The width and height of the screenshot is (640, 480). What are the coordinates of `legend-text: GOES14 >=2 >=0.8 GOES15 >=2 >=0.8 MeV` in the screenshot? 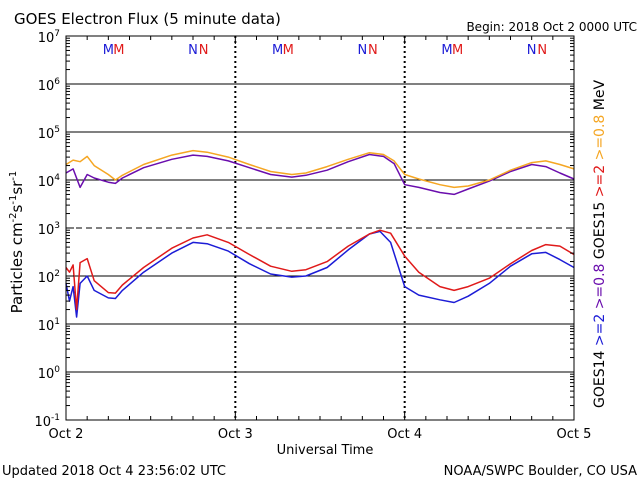 It's located at (600, 244).